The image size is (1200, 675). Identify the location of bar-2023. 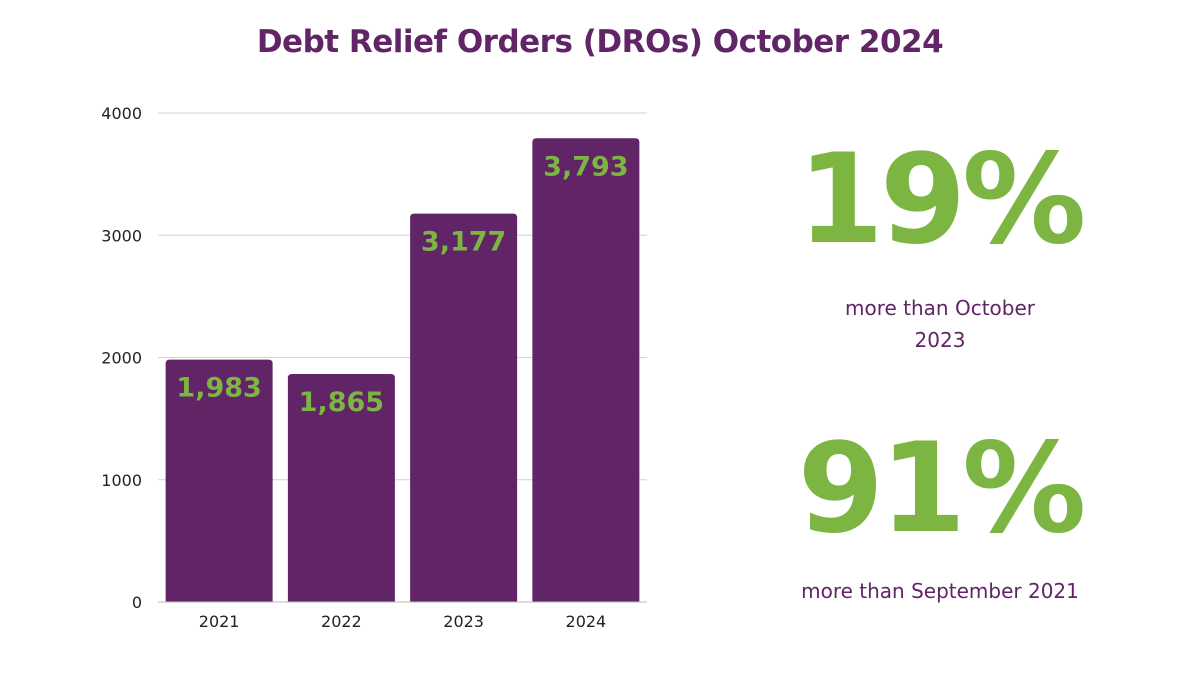
(464, 407).